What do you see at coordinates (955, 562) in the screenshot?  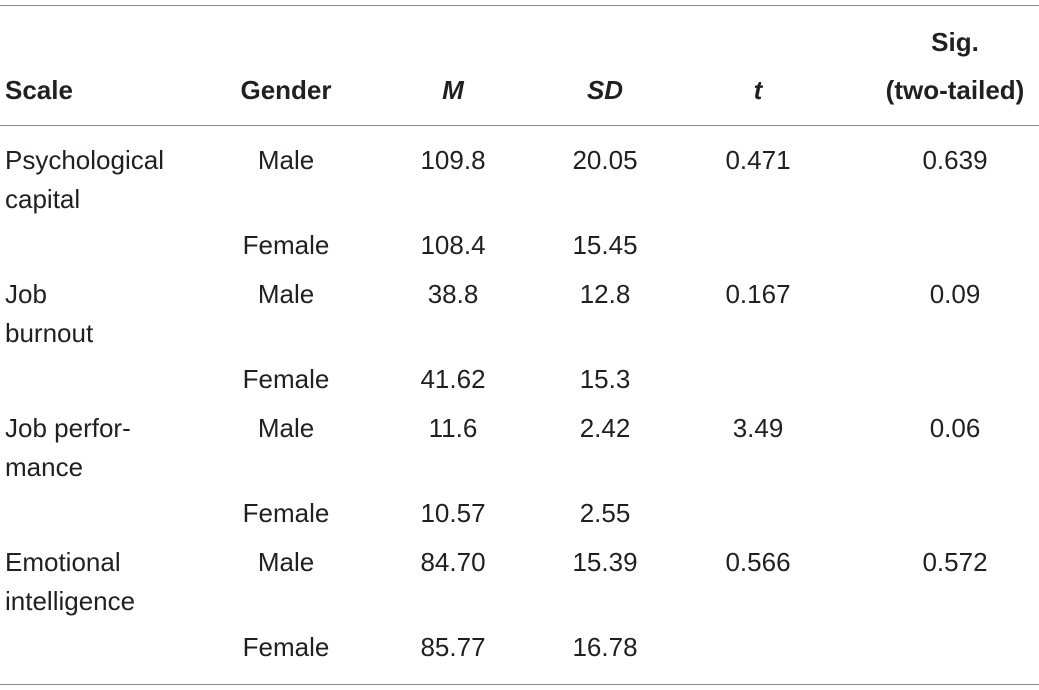 I see `sig-value: 0.572` at bounding box center [955, 562].